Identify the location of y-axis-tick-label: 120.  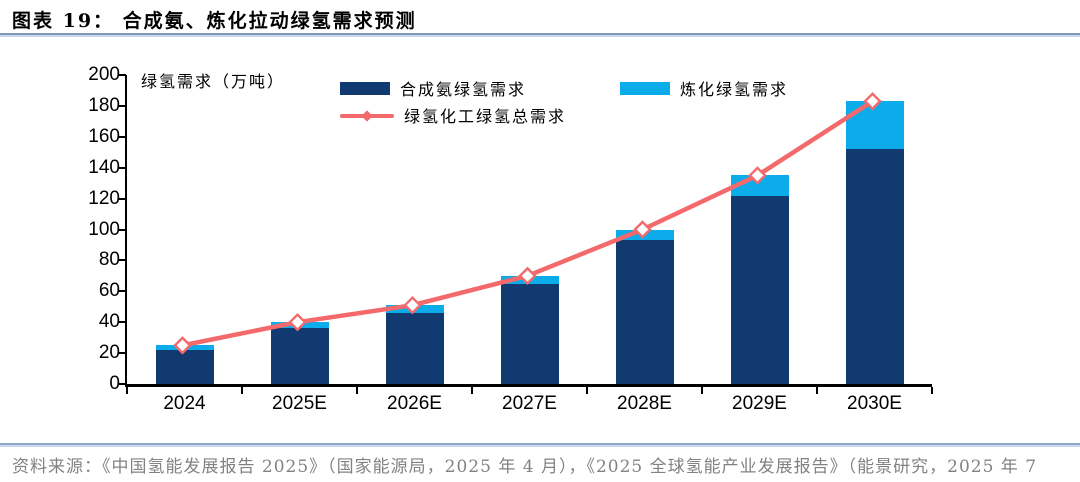
(104, 198).